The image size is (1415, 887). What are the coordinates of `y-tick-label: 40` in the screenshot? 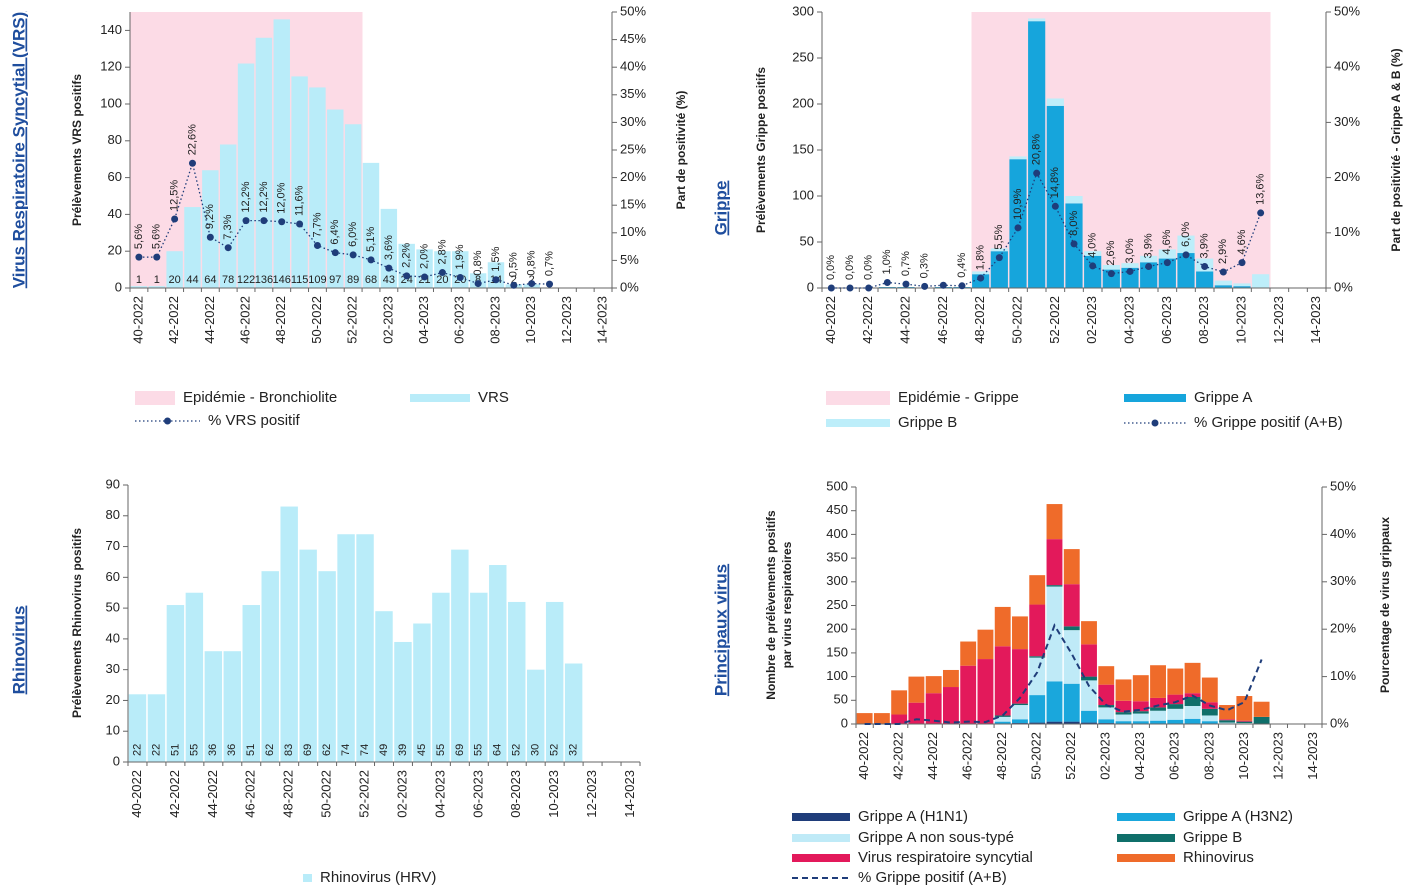 It's located at (113, 637).